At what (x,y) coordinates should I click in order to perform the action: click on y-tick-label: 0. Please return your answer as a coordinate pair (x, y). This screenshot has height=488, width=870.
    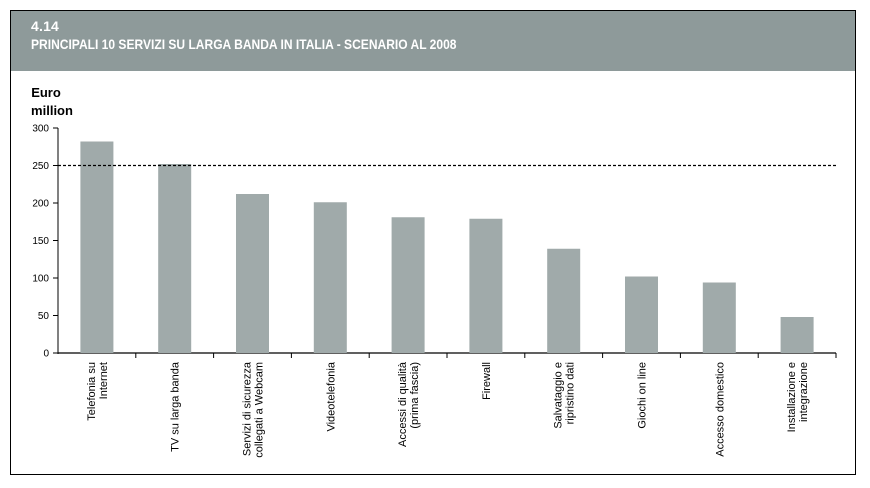
    Looking at the image, I should click on (46, 354).